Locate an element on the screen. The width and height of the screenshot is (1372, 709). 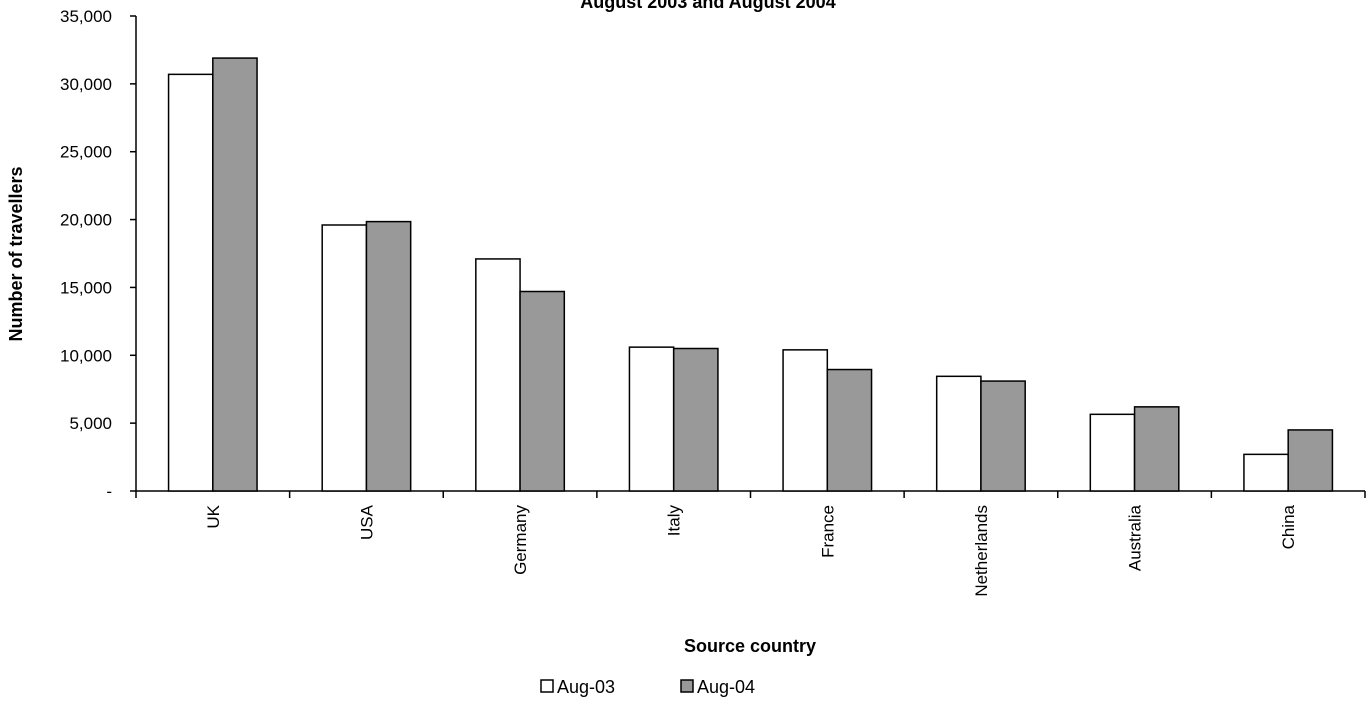
x-tick-label: China is located at coordinates (1288, 526).